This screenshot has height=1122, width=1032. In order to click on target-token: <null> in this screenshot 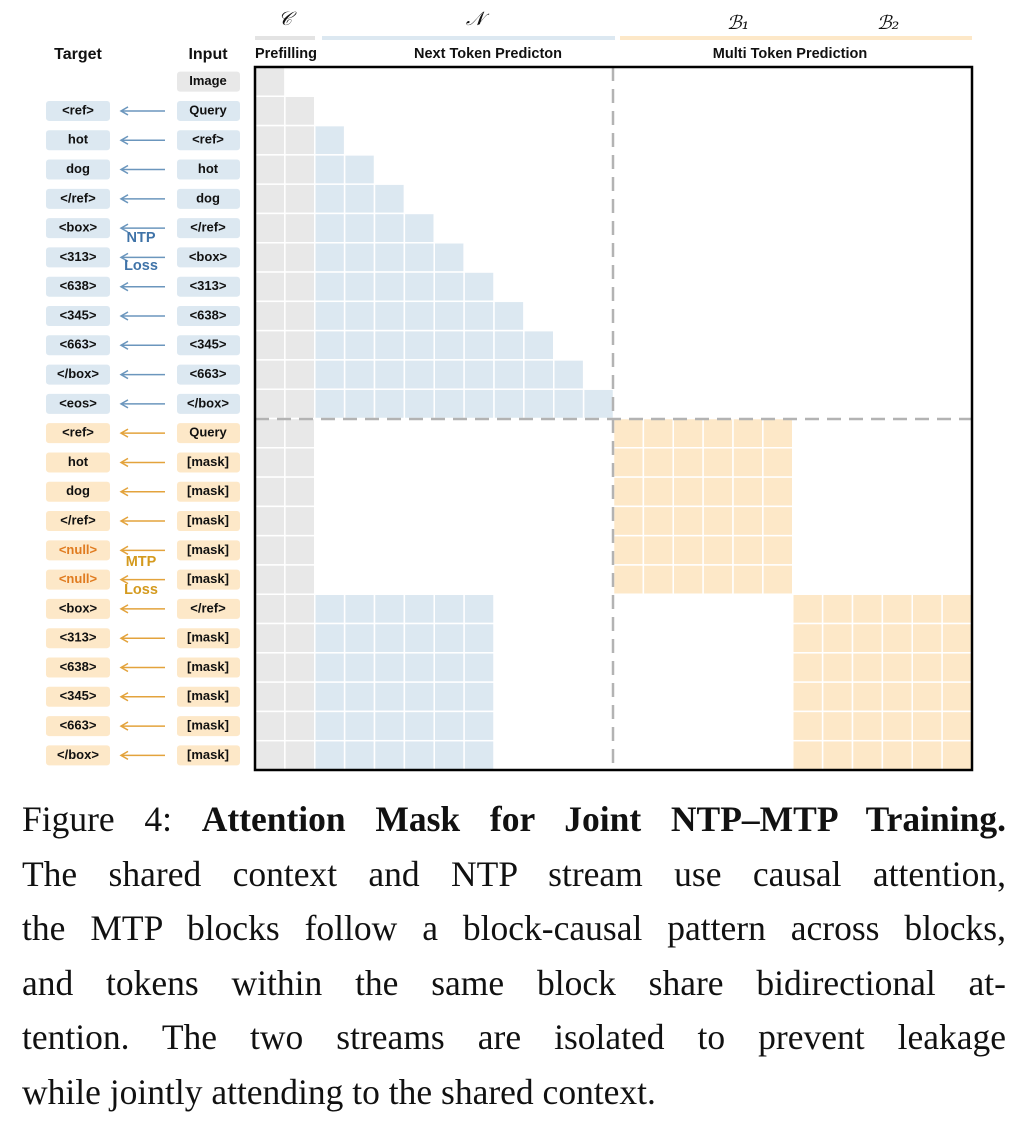, I will do `click(78, 549)`.